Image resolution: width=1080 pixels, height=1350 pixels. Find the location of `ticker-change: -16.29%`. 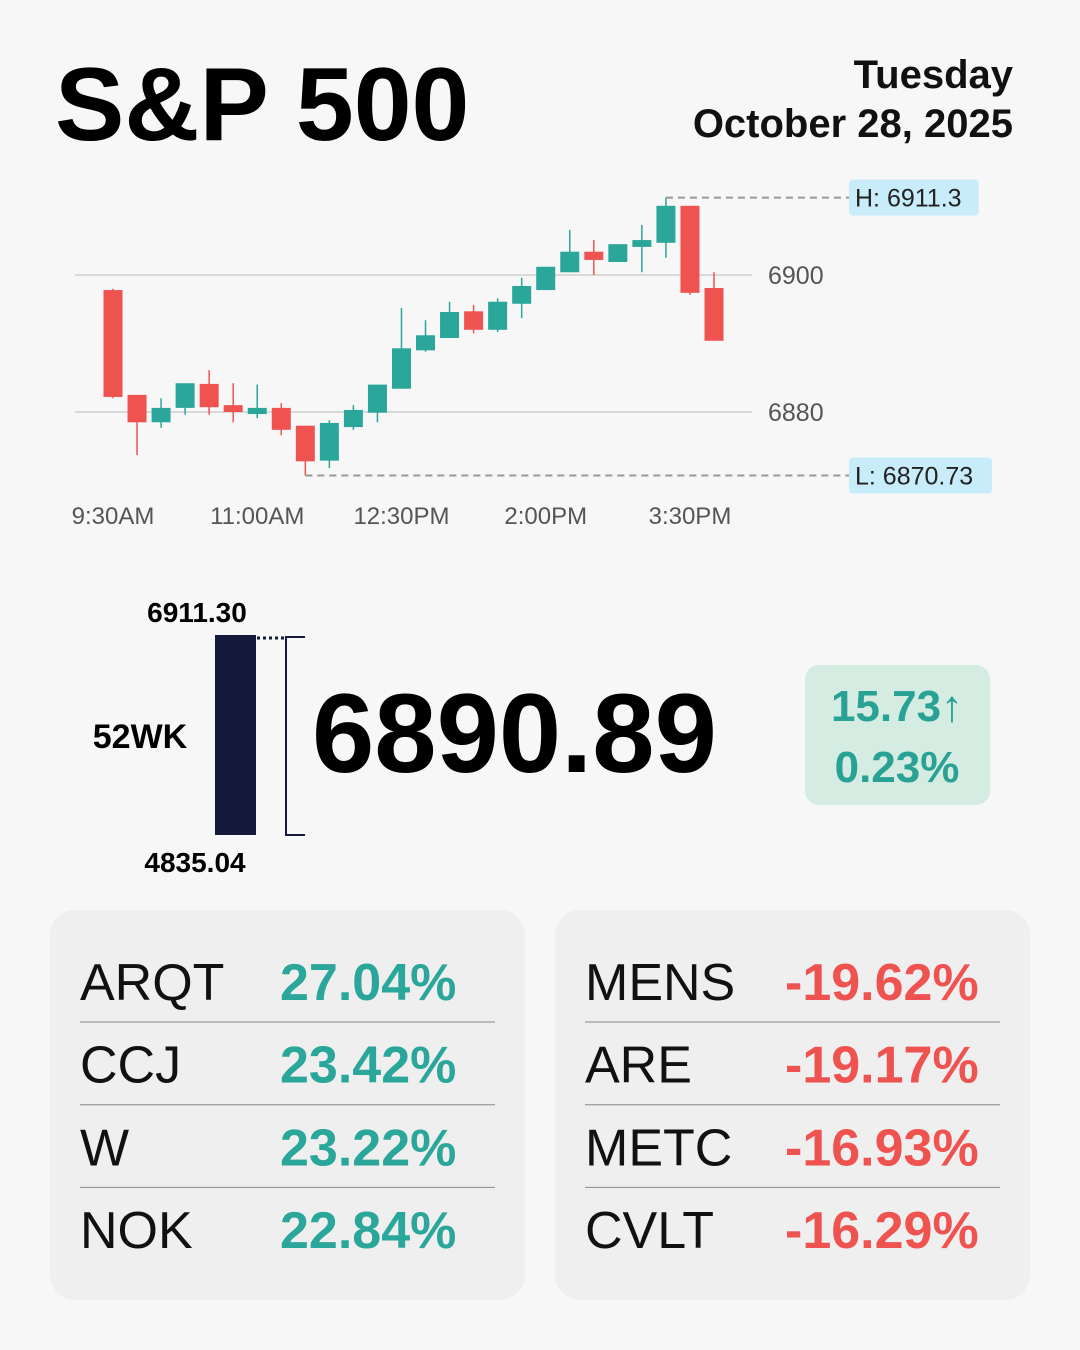

ticker-change: -16.29% is located at coordinates (882, 1231).